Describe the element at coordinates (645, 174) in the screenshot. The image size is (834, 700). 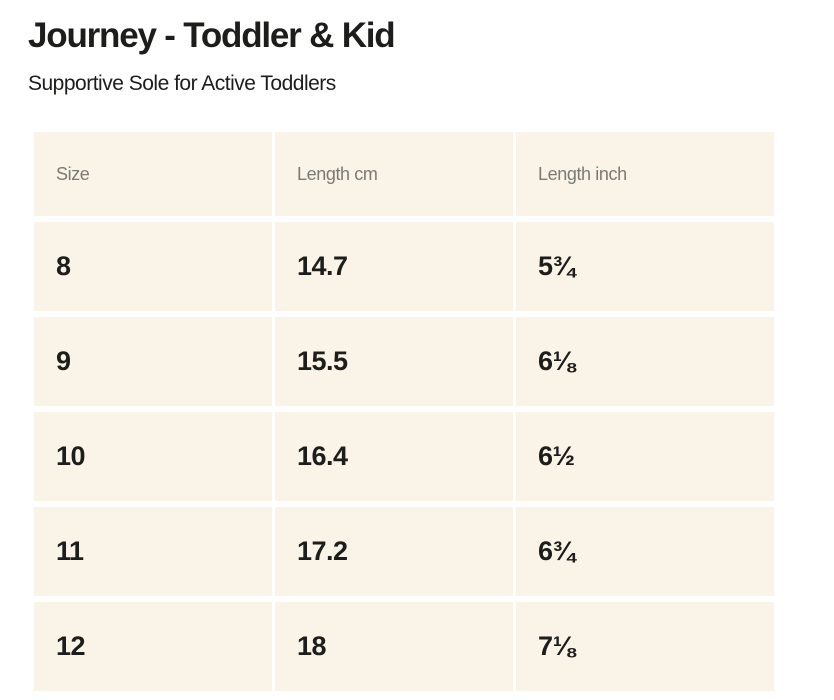
I see `header-length-inch: Length inch` at that location.